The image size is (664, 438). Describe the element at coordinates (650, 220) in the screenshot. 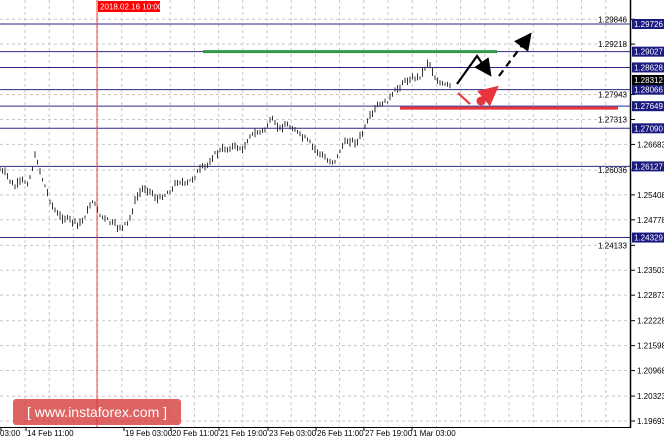

I see `price-tick-label: 1.24778` at that location.